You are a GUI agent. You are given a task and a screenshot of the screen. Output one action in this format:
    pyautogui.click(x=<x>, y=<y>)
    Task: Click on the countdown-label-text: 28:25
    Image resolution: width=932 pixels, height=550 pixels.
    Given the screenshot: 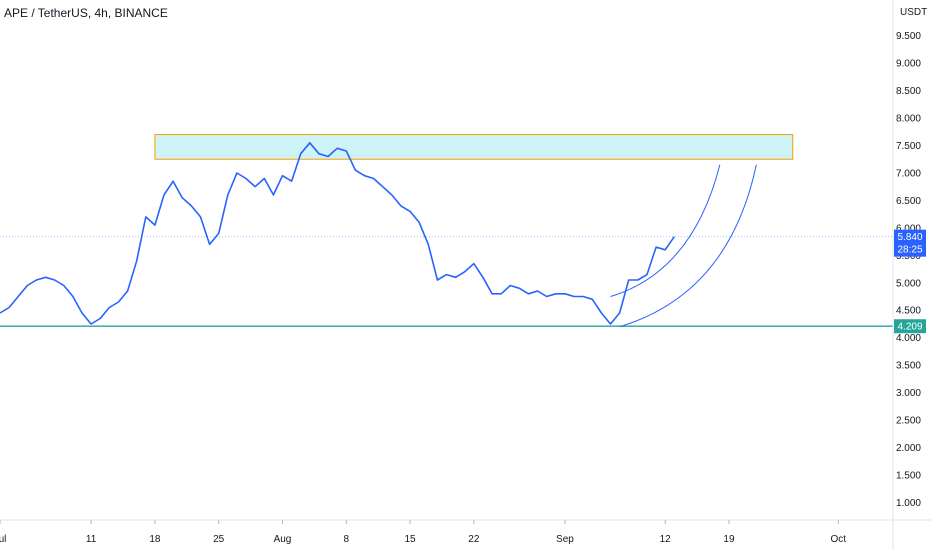 What is the action you would take?
    pyautogui.click(x=909, y=250)
    